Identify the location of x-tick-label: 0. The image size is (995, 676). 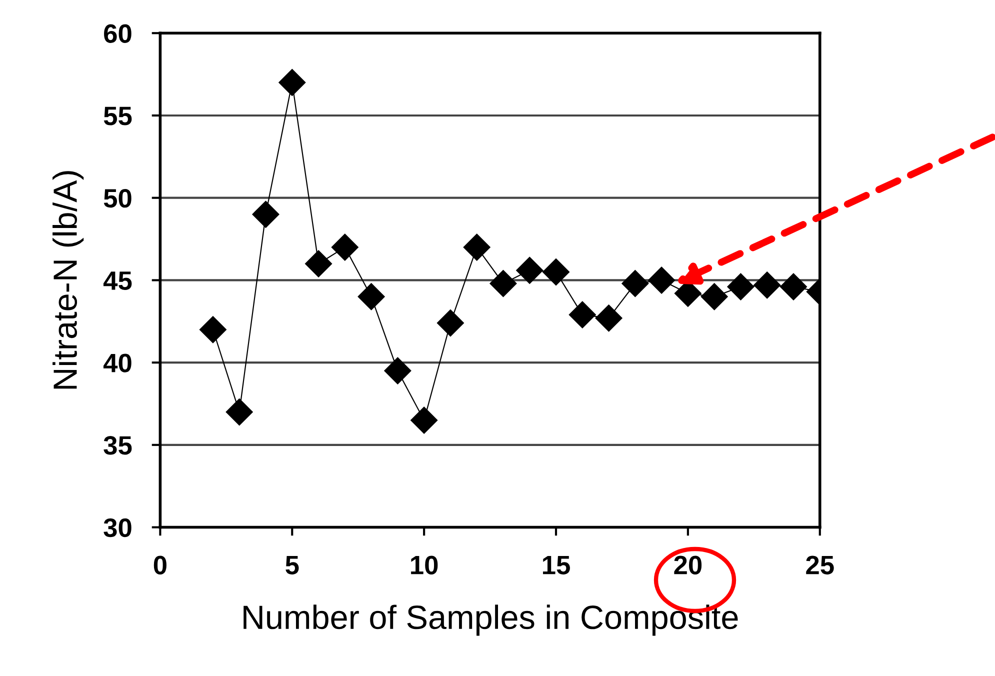
(160, 565).